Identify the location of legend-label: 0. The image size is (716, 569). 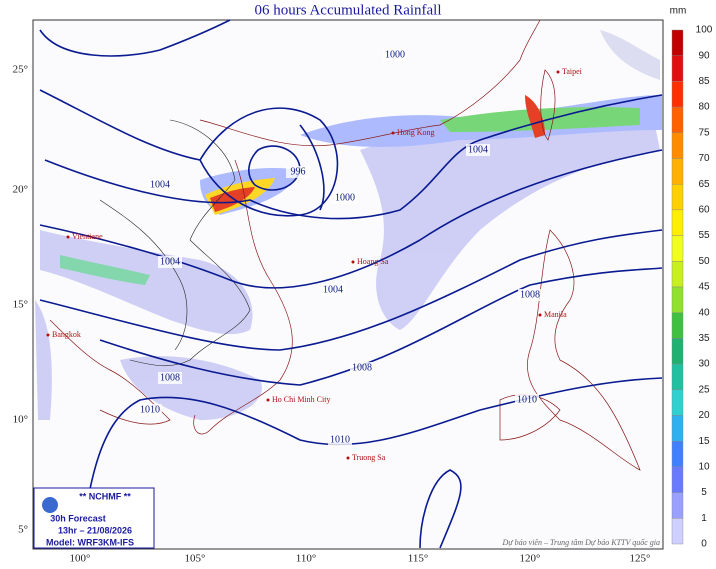
(704, 544).